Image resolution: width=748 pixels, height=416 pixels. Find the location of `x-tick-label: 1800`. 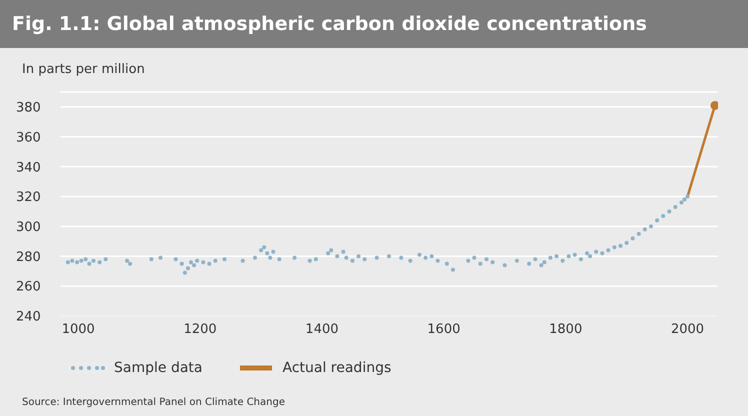

x-tick-label: 1800 is located at coordinates (565, 330).